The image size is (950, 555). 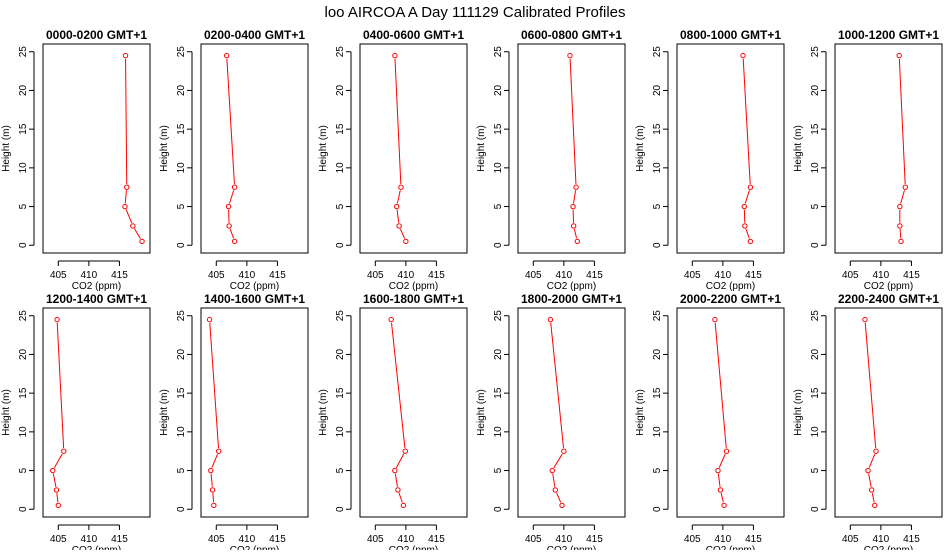 I want to click on panel-title: 1200-1400 GMT+1, so click(x=96, y=299).